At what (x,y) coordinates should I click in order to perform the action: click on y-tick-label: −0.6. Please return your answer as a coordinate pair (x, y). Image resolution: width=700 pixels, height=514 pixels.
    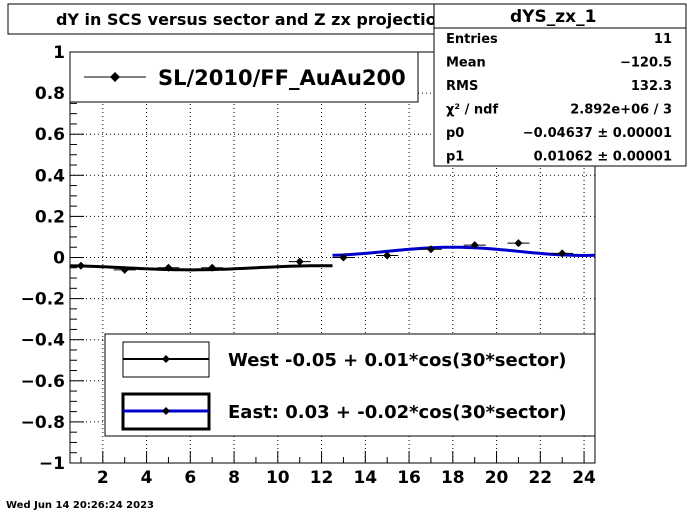
    Looking at the image, I should click on (43, 382).